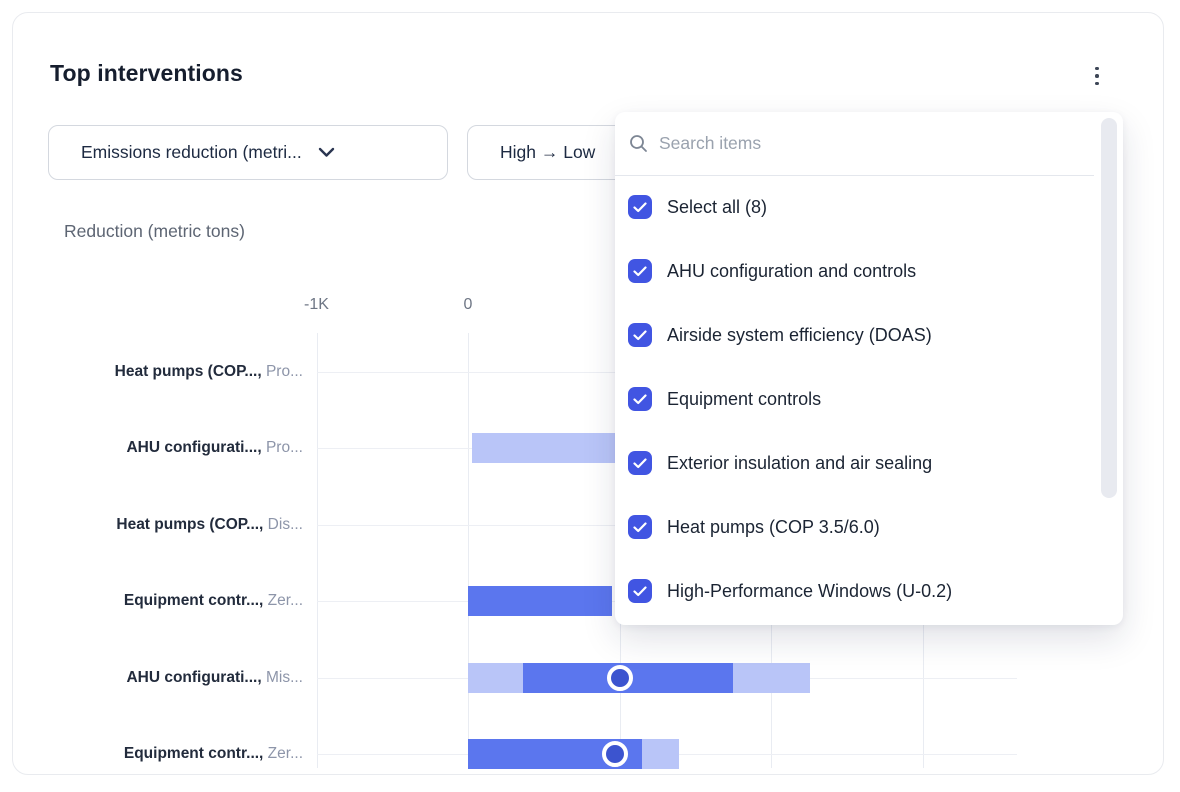  I want to click on dropdown-item: AHU configuration and controls, so click(854, 271).